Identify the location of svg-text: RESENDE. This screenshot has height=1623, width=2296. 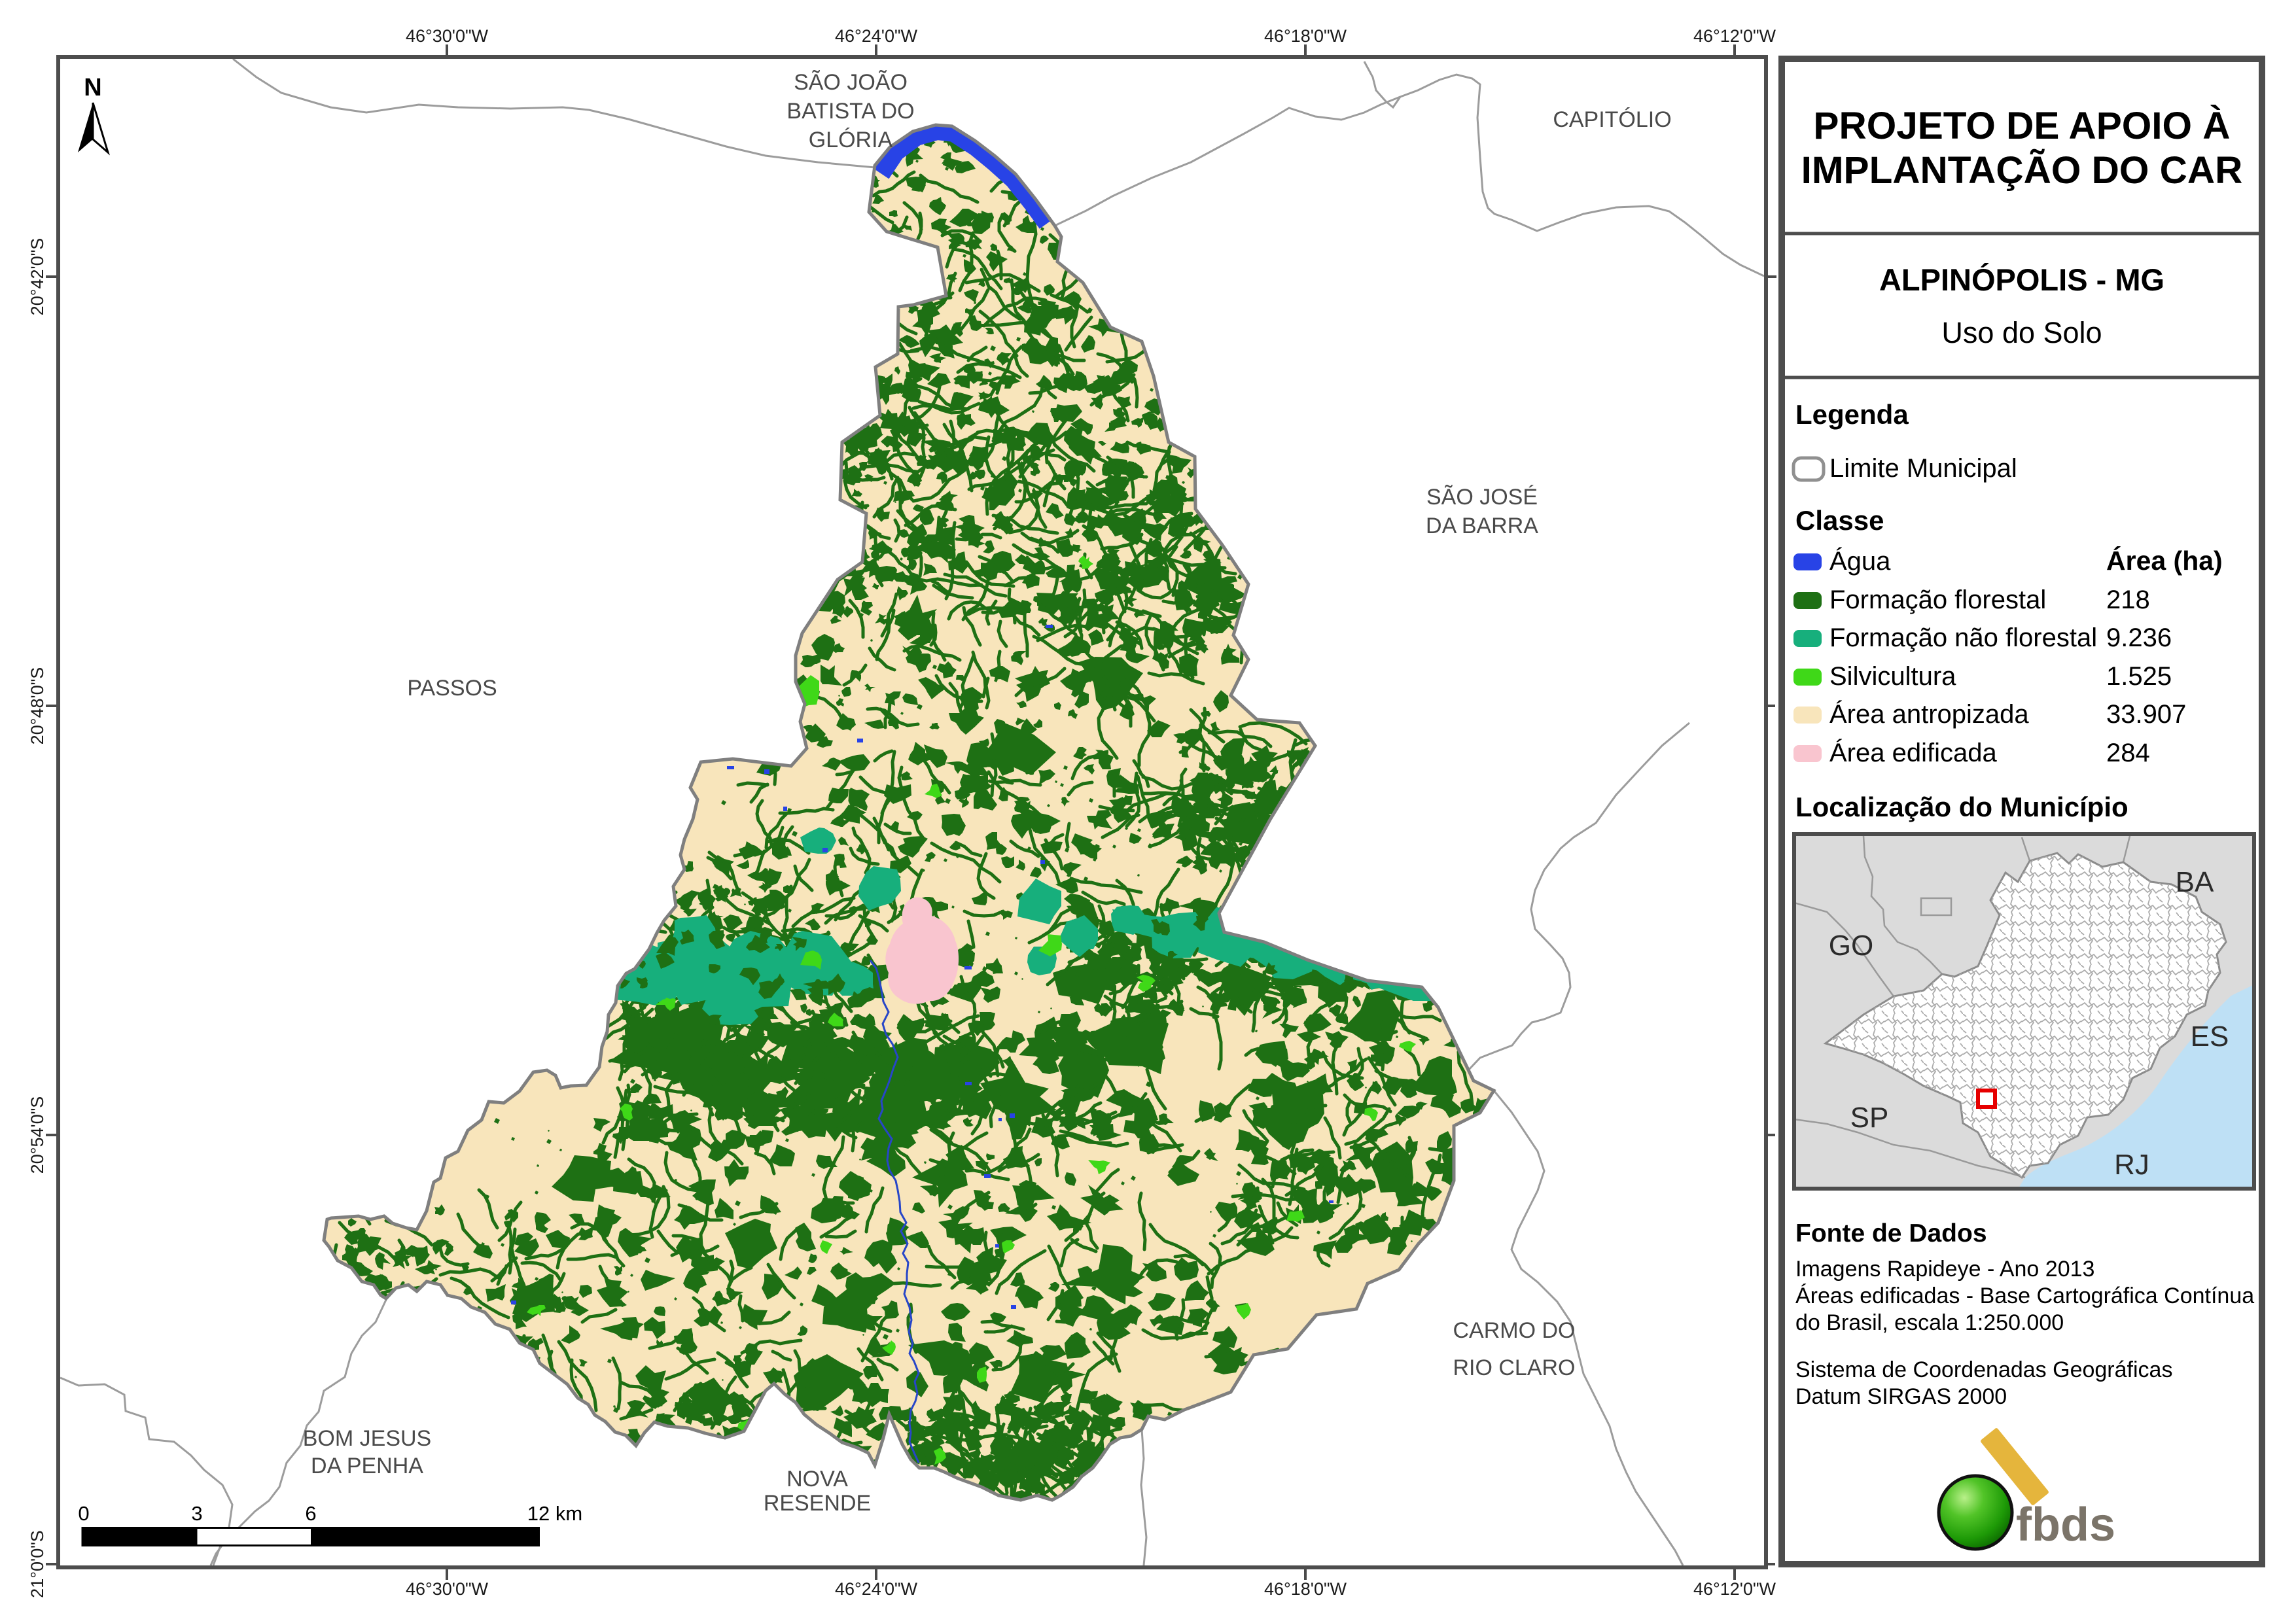
(817, 1503).